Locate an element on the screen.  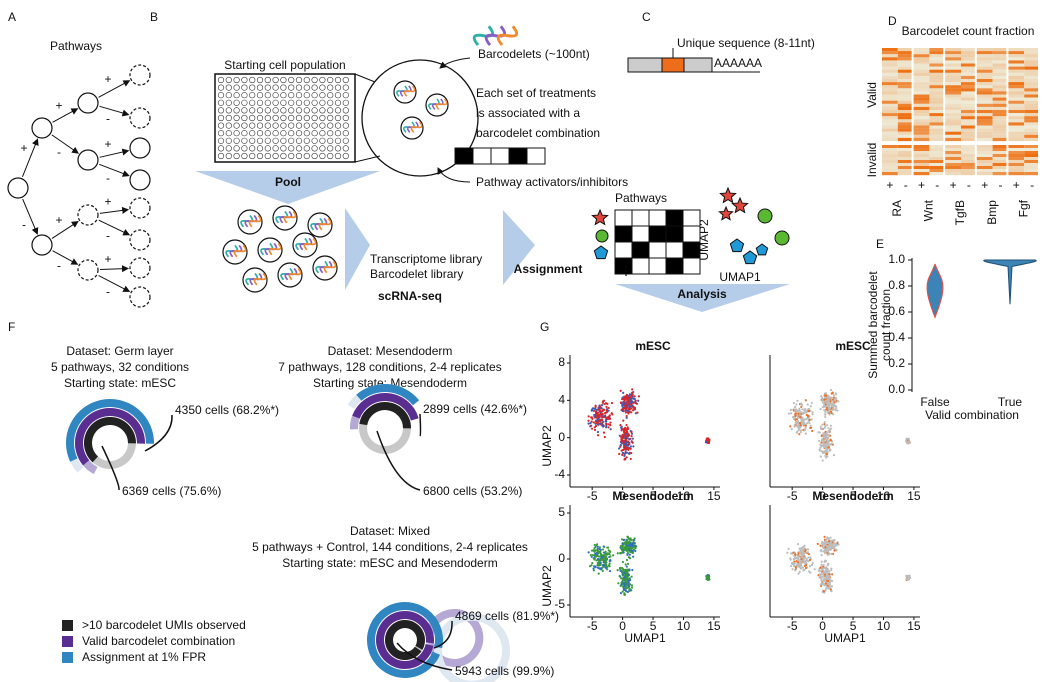
pathway-name: Bmp is located at coordinates (992, 212).